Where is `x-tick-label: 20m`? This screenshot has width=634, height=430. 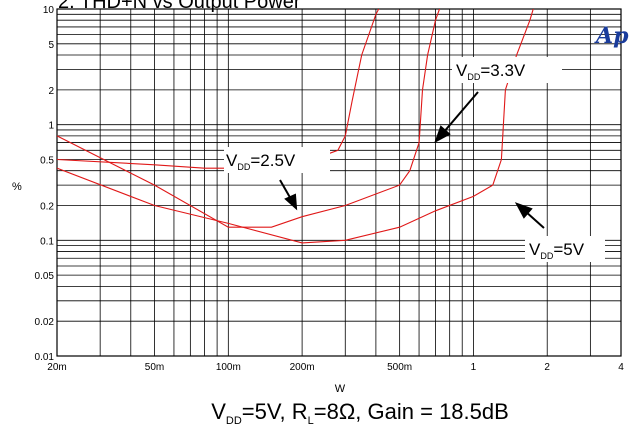 x-tick-label: 20m is located at coordinates (56, 367).